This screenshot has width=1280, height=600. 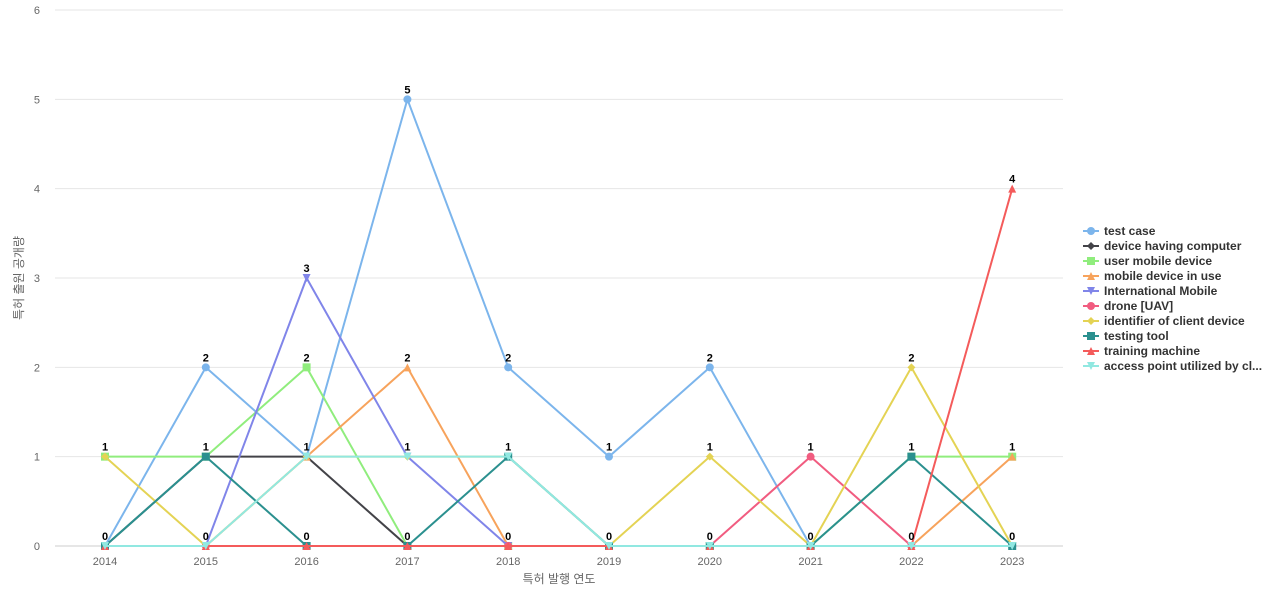 I want to click on x-tick-label: 2016, so click(x=306, y=562).